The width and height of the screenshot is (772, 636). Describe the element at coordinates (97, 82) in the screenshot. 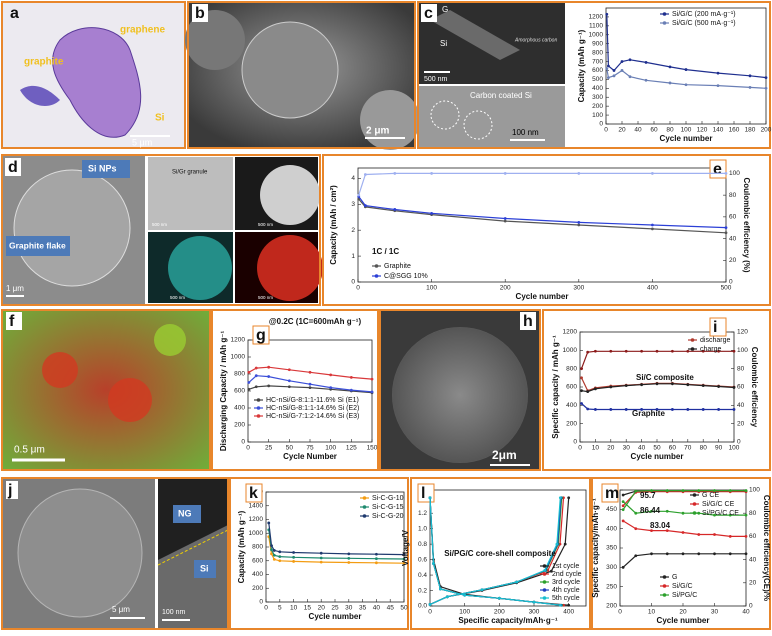

I see `blob` at that location.